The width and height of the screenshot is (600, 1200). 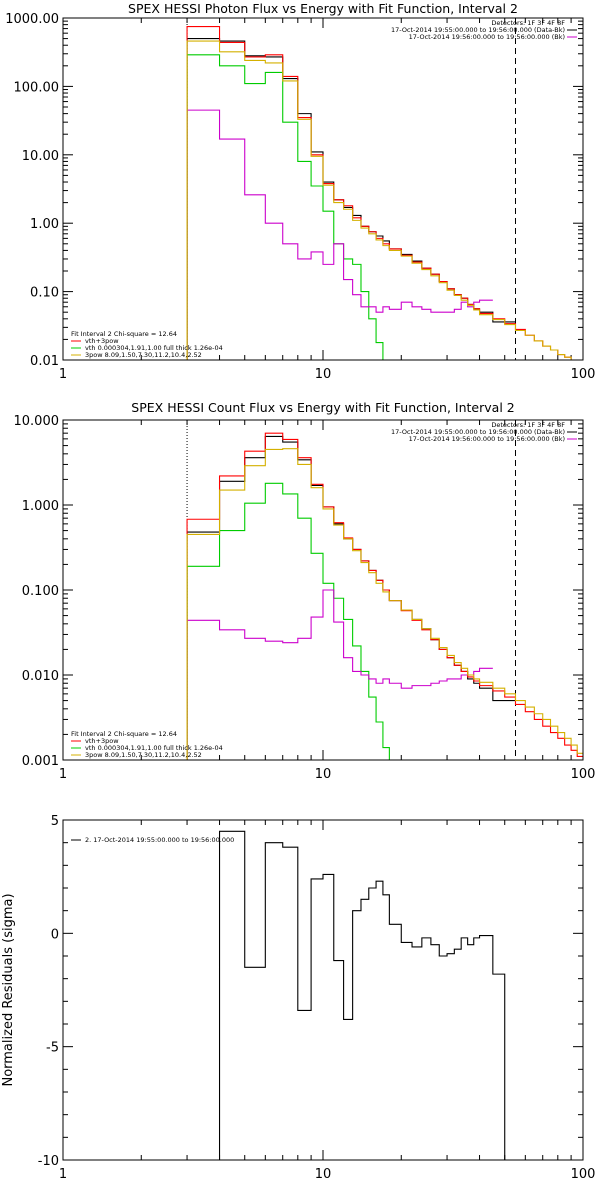 What do you see at coordinates (55, 821) in the screenshot?
I see `y-tick-label: 5` at bounding box center [55, 821].